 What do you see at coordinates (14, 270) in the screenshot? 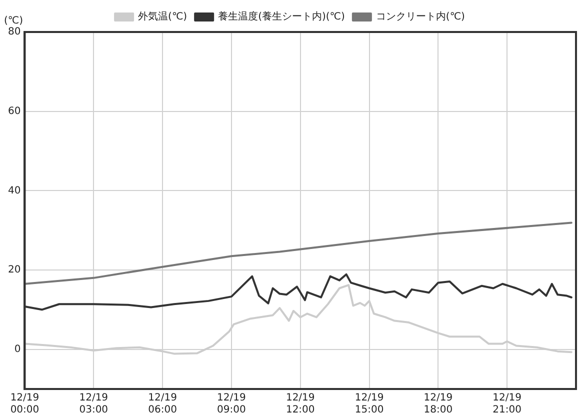
I see `y-tick-label: 20` at bounding box center [14, 270].